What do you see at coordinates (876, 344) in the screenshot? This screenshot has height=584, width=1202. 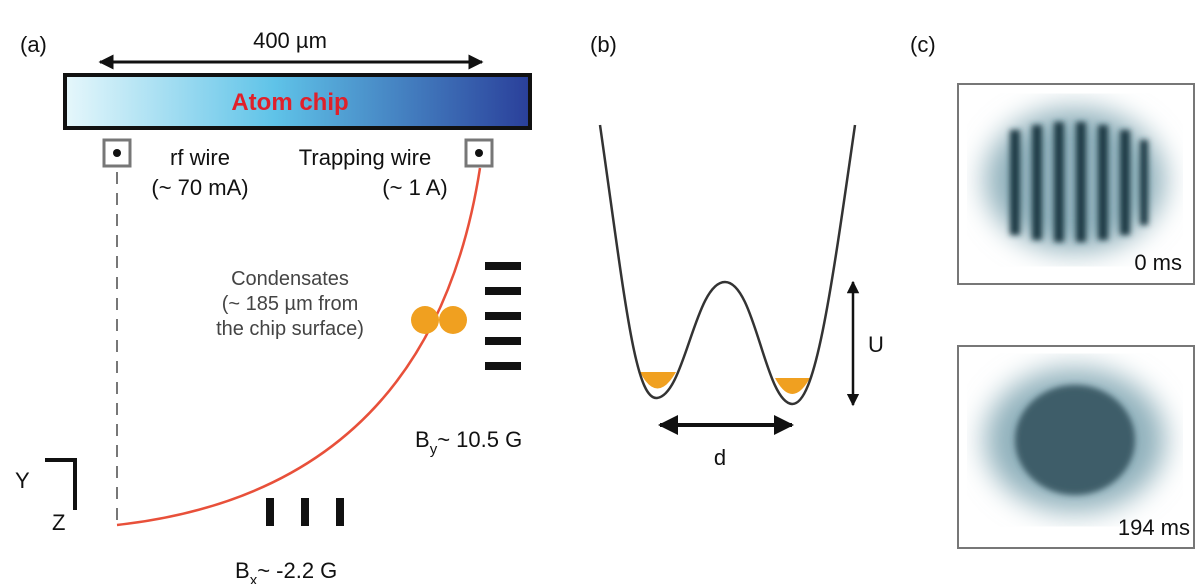 I see `u-label: U` at bounding box center [876, 344].